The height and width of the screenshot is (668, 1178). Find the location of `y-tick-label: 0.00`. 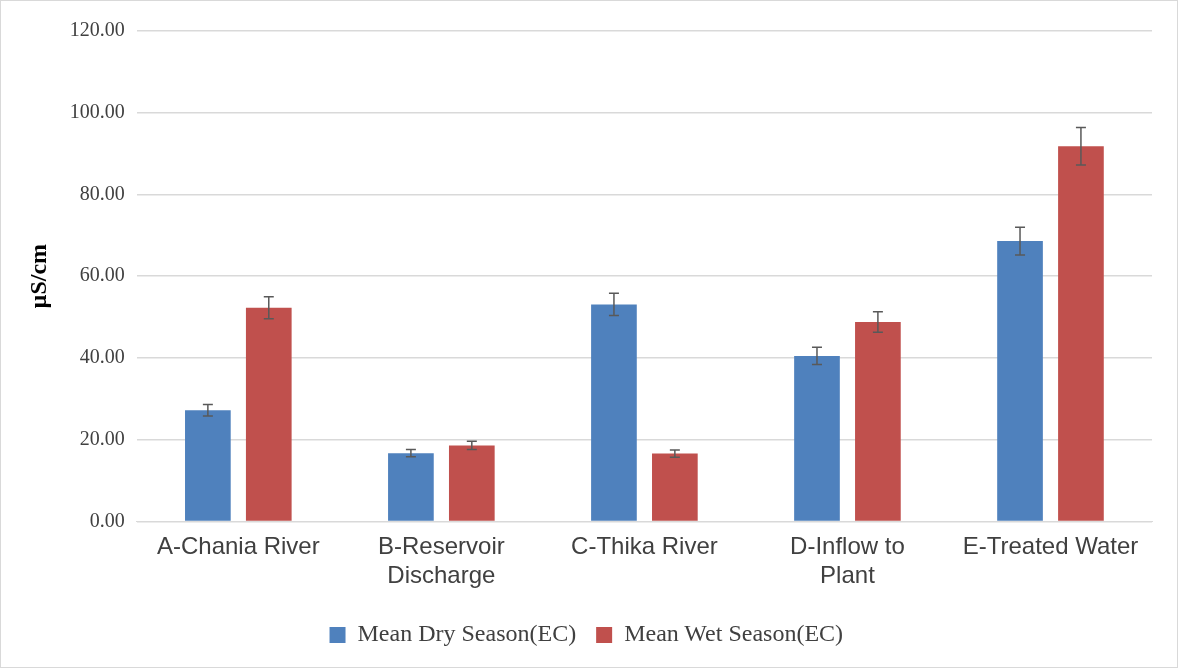

y-tick-label: 0.00 is located at coordinates (107, 519).